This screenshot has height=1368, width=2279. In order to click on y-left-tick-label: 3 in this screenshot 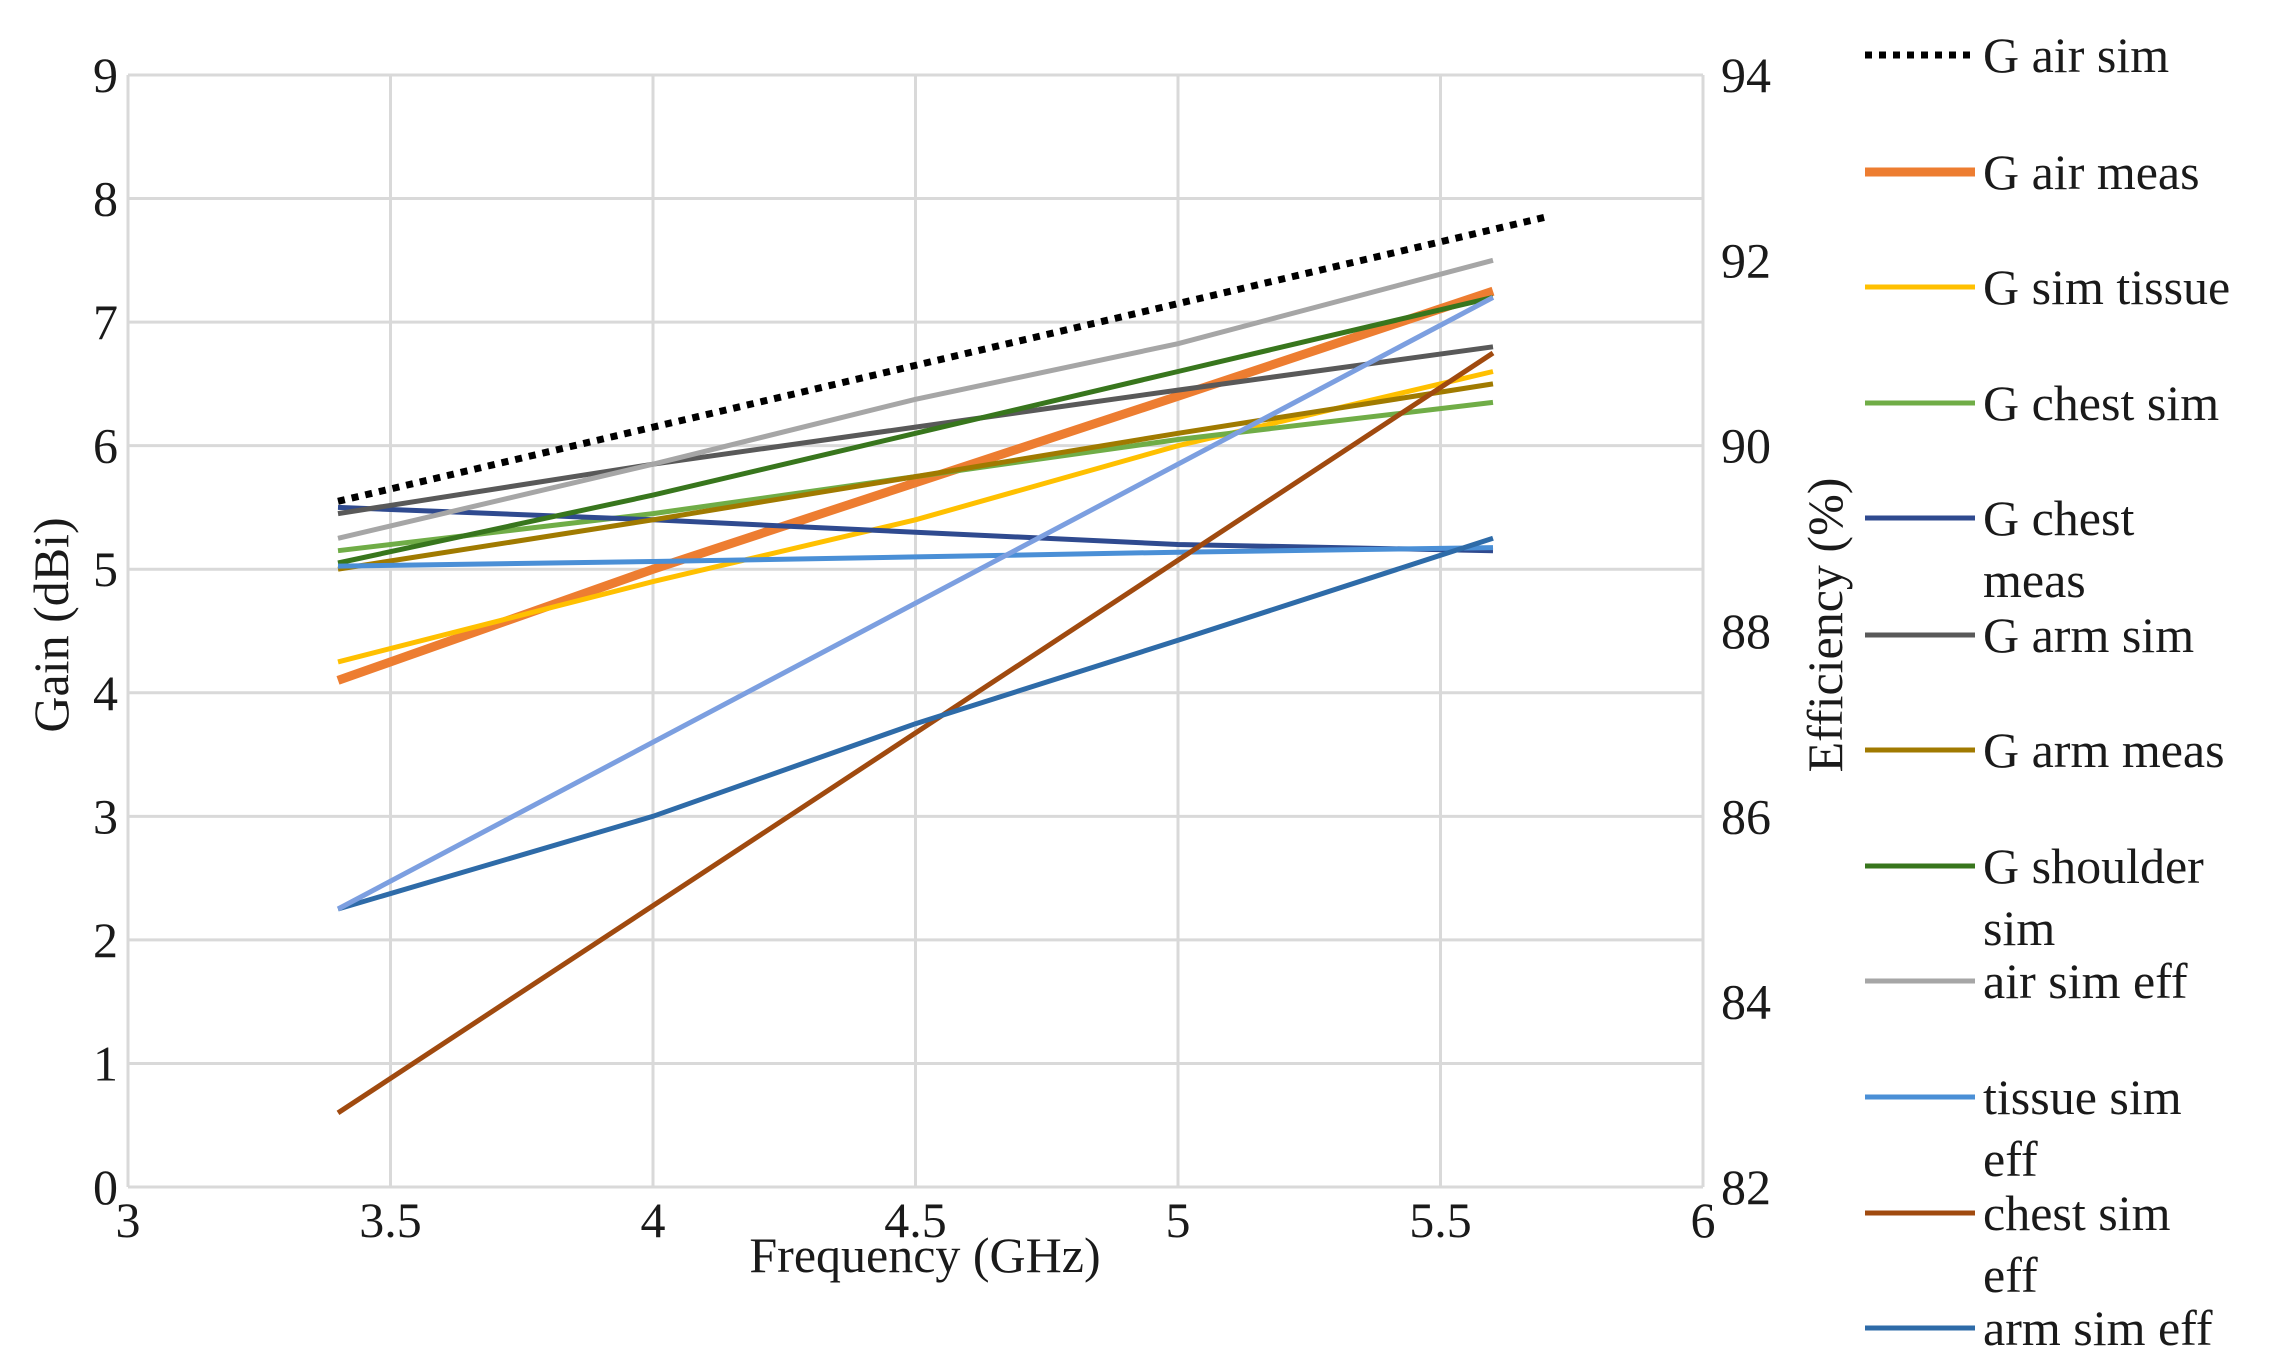, I will do `click(105, 816)`.